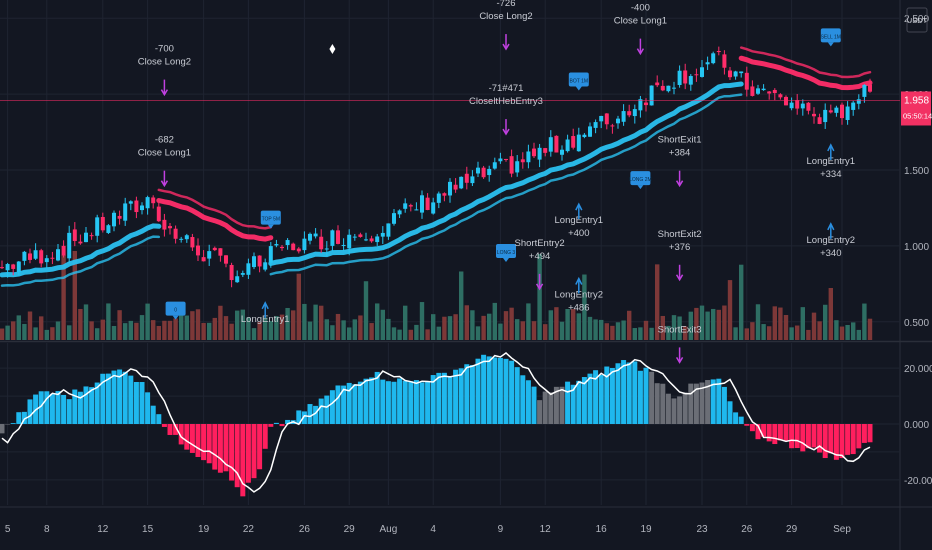 The image size is (932, 550). I want to click on trade-tag-pointer, so click(640, 187).